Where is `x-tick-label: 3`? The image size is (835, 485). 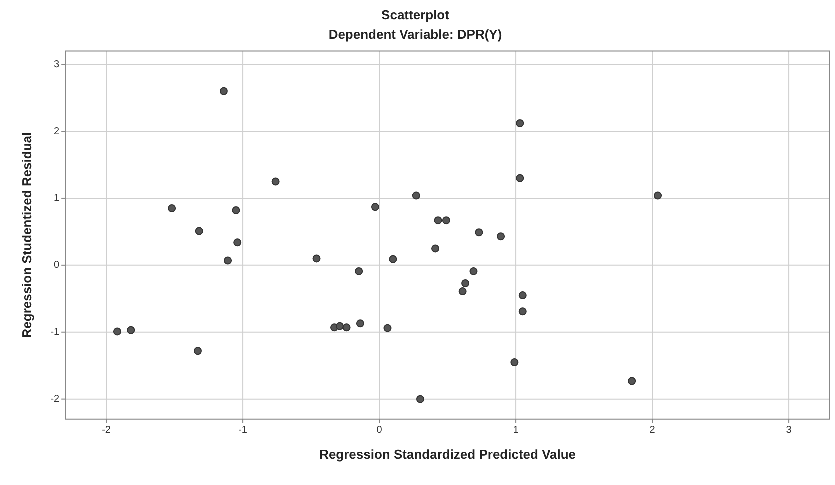
x-tick-label: 3 is located at coordinates (789, 430).